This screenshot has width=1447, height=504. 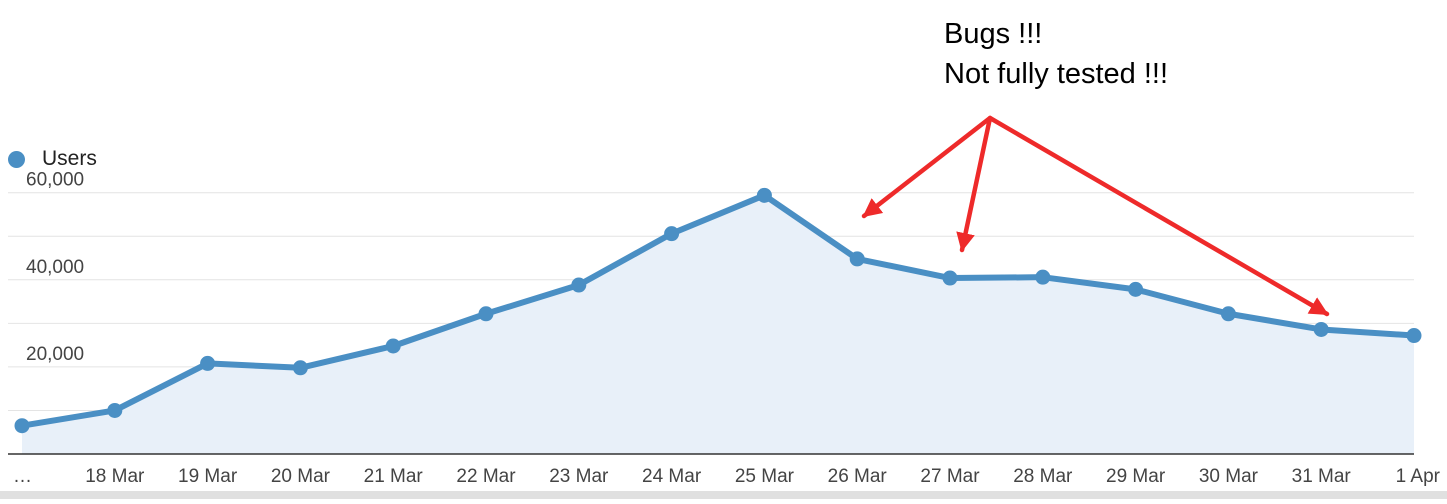 What do you see at coordinates (394, 476) in the screenshot?
I see `x-tick-label: 21 Mar` at bounding box center [394, 476].